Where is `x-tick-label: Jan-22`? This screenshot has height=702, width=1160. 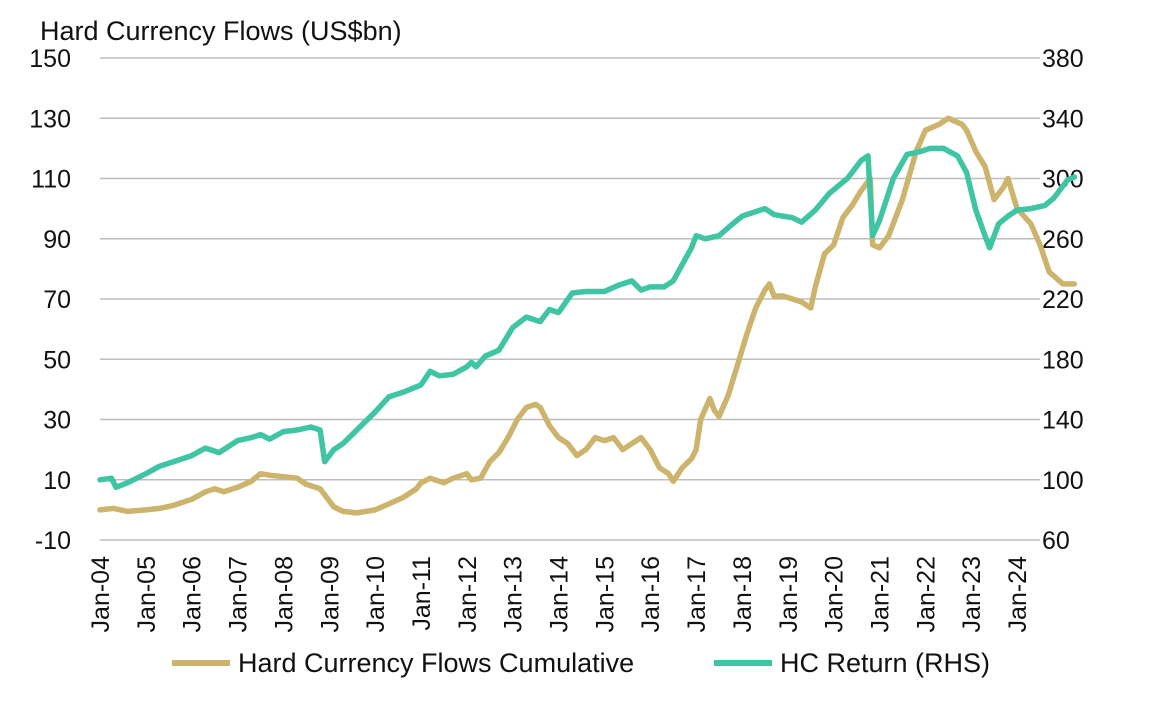 x-tick-label: Jan-22 is located at coordinates (926, 594).